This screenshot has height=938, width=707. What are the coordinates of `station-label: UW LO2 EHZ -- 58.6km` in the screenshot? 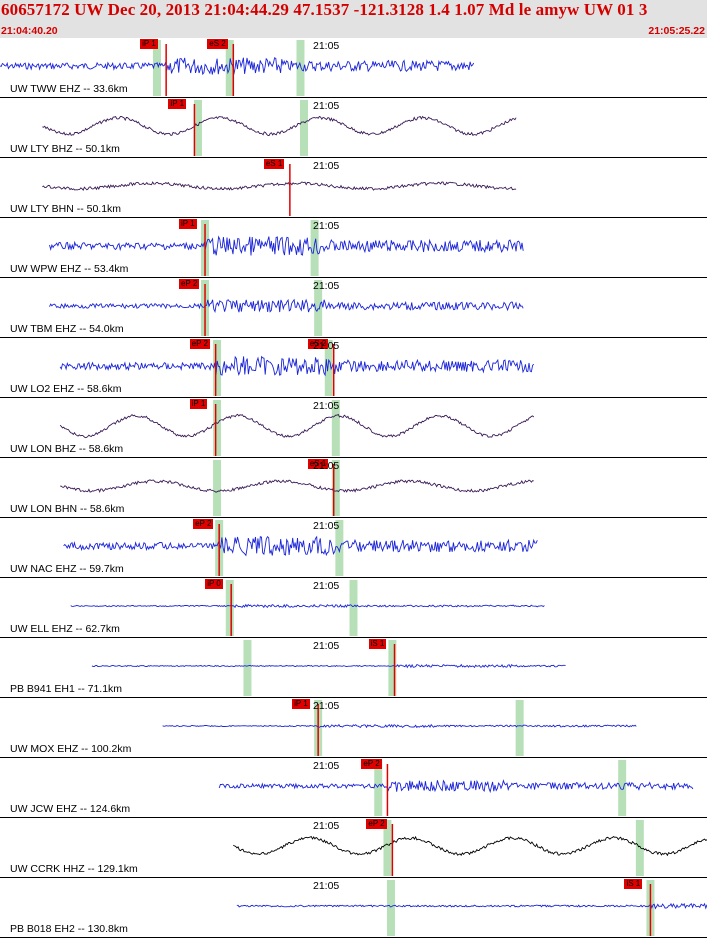 It's located at (66, 389).